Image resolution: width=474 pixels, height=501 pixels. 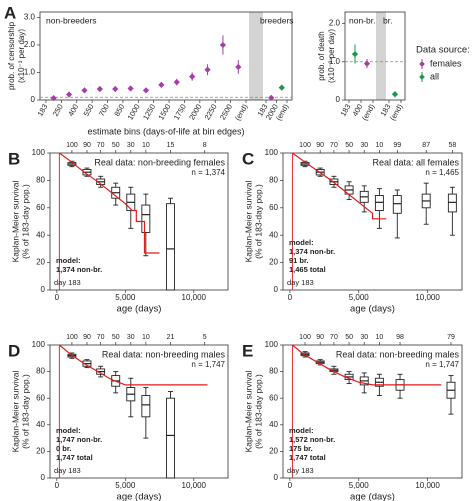 What do you see at coordinates (11, 55) in the screenshot?
I see `y-axis-title: prob. of censorship` at bounding box center [11, 55].